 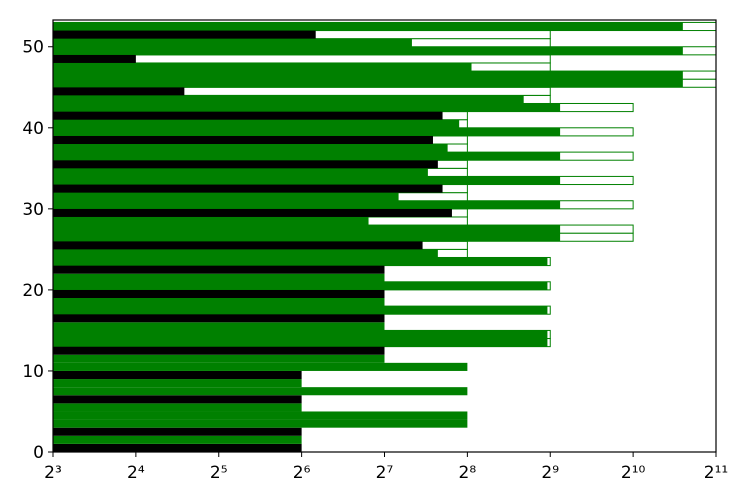 What do you see at coordinates (385, 473) in the screenshot?
I see `x-tick-label: 2⁷` at bounding box center [385, 473].